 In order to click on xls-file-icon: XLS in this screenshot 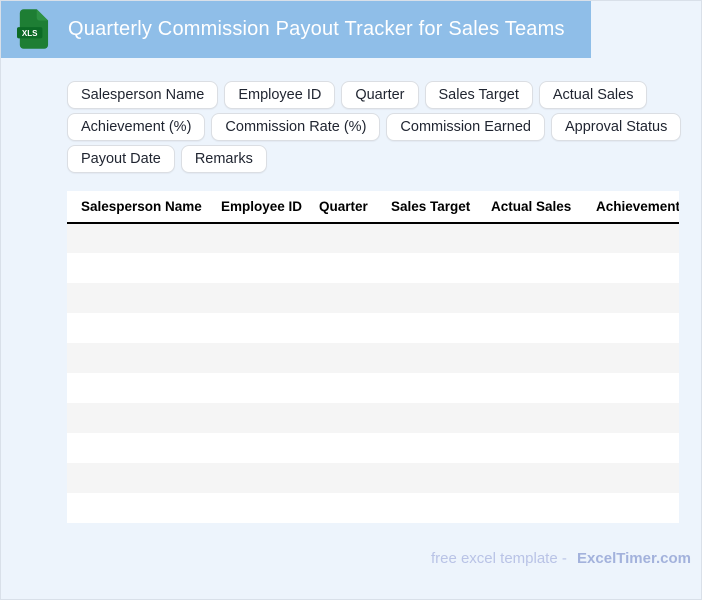, I will do `click(33, 29)`.